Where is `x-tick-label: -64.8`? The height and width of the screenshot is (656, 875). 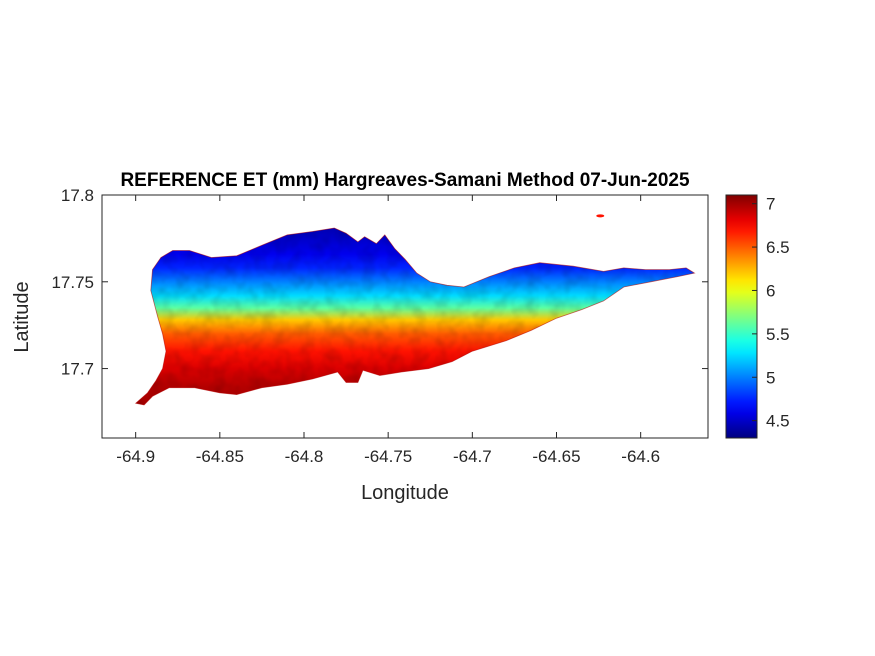
x-tick-label: -64.8 is located at coordinates (304, 456).